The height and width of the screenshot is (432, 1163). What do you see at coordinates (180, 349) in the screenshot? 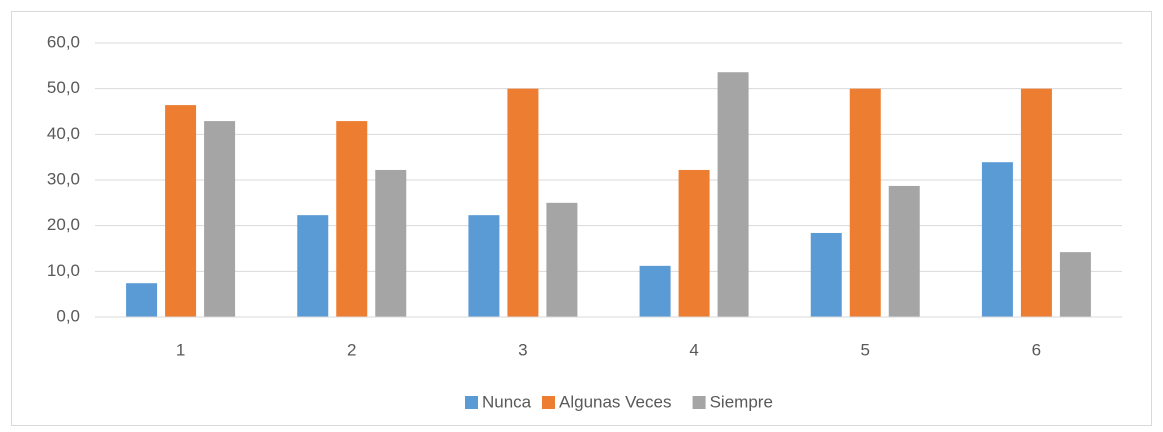
I see `x-tick-label: 1` at bounding box center [180, 349].